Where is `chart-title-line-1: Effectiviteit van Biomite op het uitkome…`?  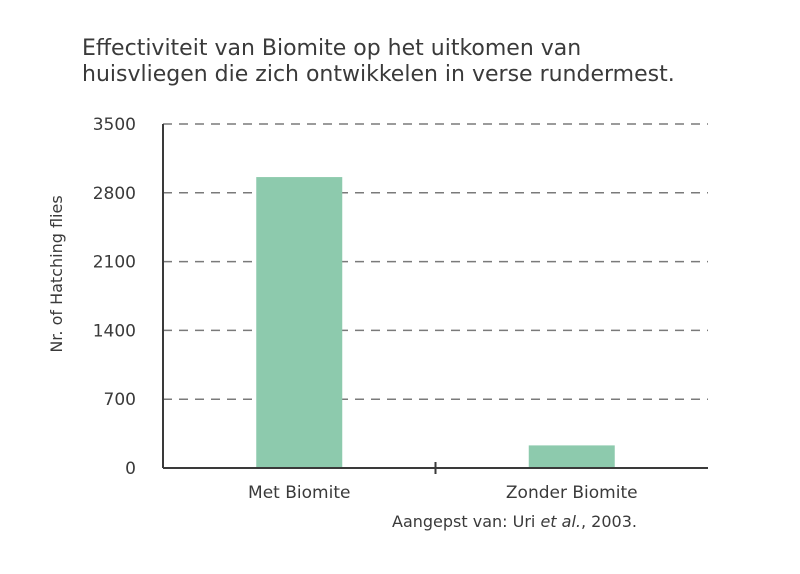 chart-title-line-1: Effectiviteit van Biomite op het uitkome… is located at coordinates (332, 48).